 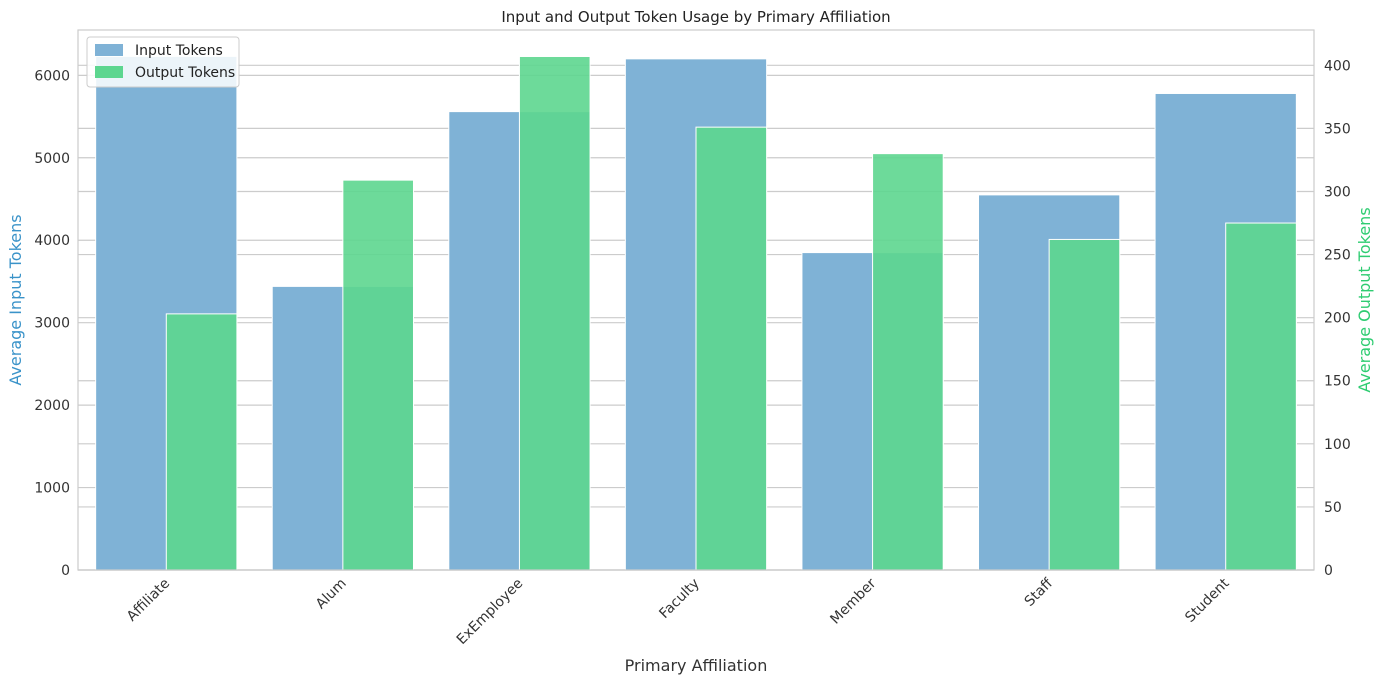 I want to click on left-tick-label: 2000, so click(x=52, y=406).